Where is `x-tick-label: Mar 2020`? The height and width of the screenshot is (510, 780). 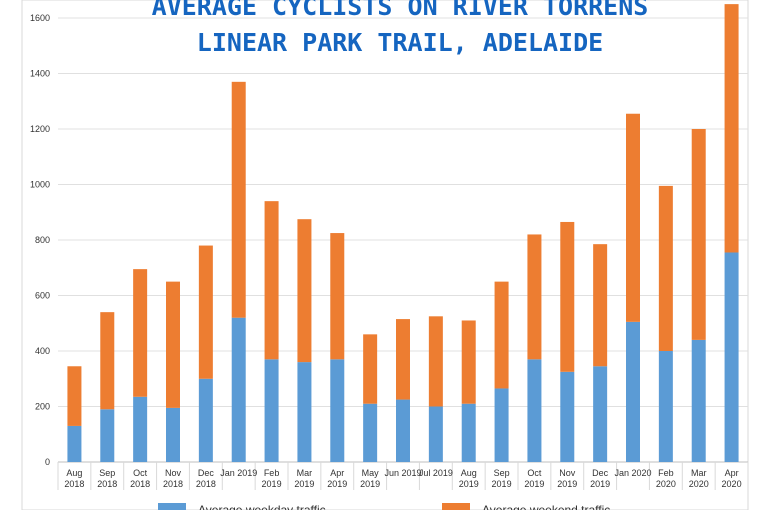
x-tick-label: Mar 2020 is located at coordinates (699, 478).